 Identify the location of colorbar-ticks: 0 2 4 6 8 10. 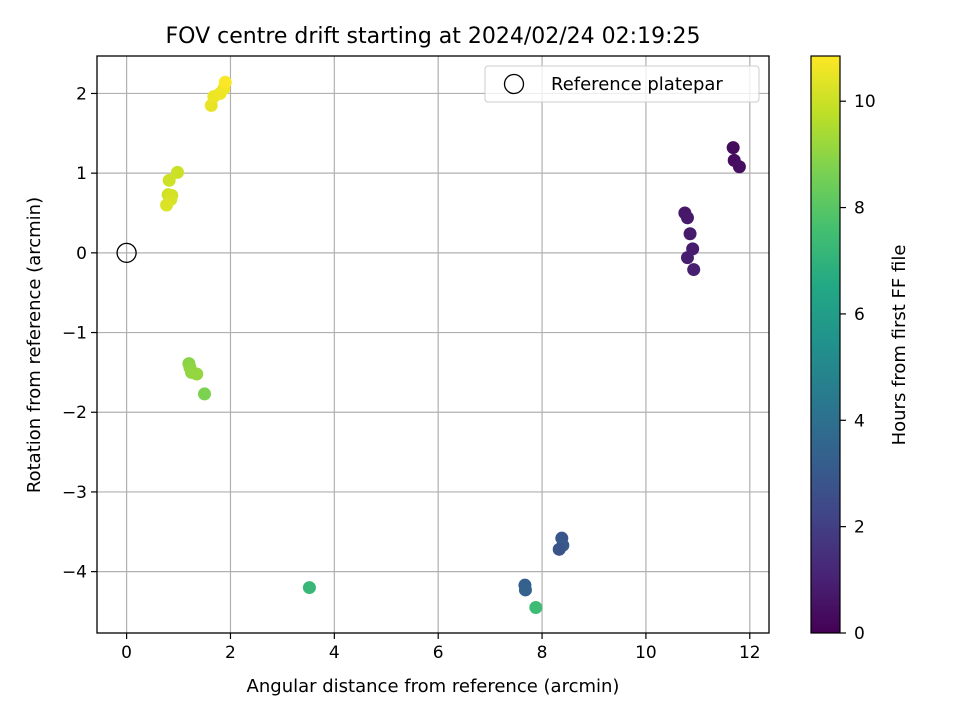
(858, 368).